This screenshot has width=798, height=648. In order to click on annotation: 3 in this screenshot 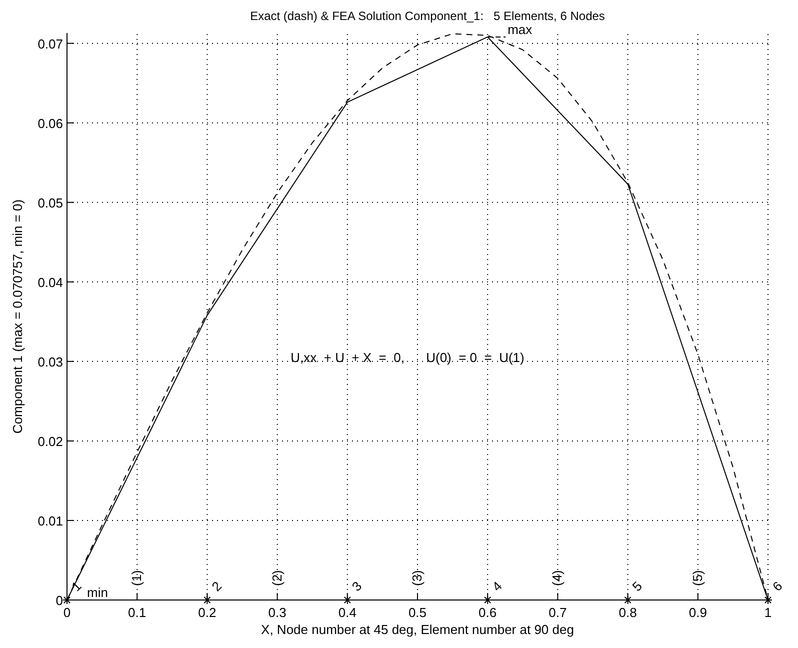, I will do `click(356, 586)`.